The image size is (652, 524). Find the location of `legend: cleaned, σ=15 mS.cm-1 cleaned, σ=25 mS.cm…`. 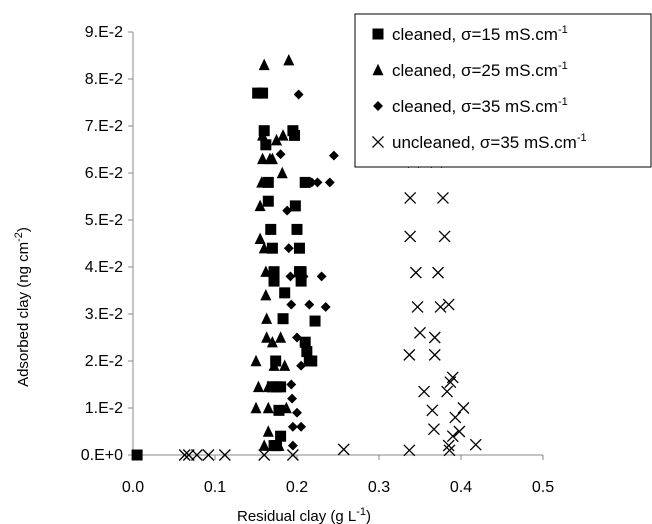

legend: cleaned, σ=15 mS.cm-1 cleaned, σ=25 mS.cm… is located at coordinates (503, 90).